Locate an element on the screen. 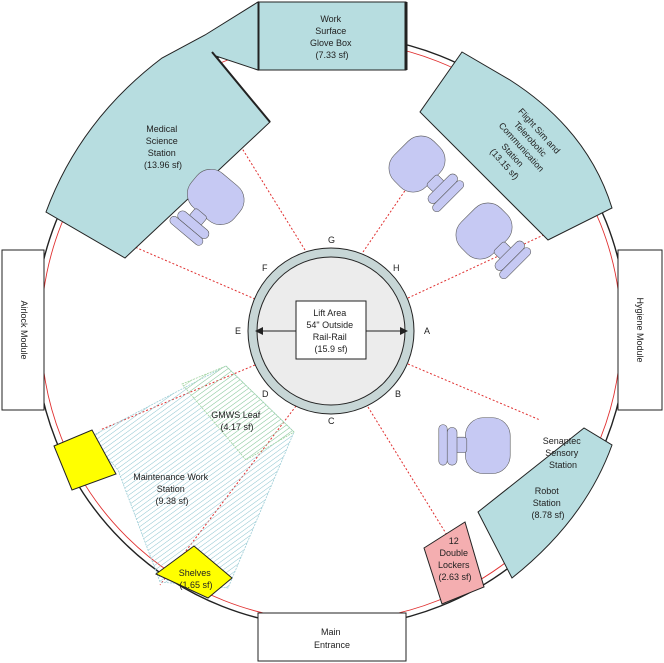  point-g: G is located at coordinates (331, 240).